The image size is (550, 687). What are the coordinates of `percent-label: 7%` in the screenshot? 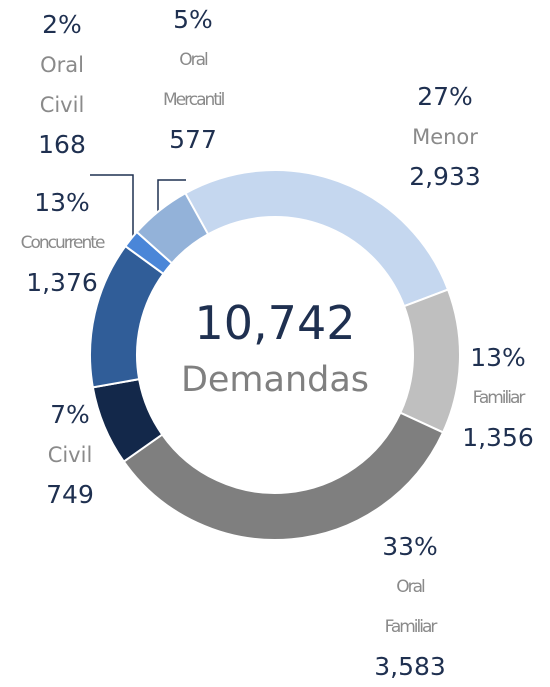 It's located at (70, 414).